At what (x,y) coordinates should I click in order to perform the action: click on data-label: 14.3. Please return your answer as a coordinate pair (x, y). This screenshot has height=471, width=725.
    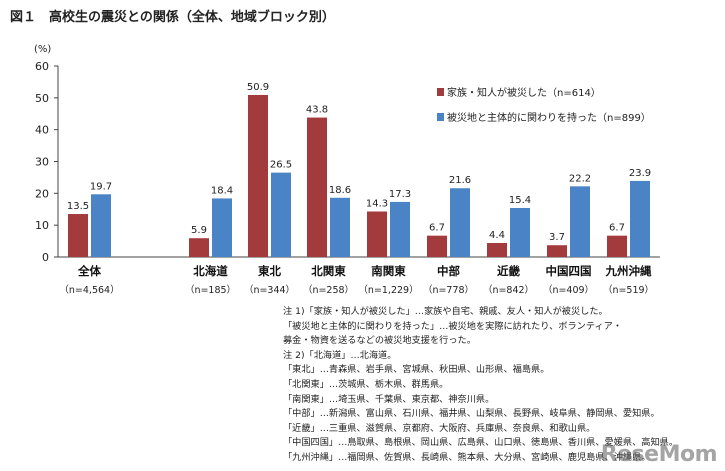
    Looking at the image, I should click on (377, 203).